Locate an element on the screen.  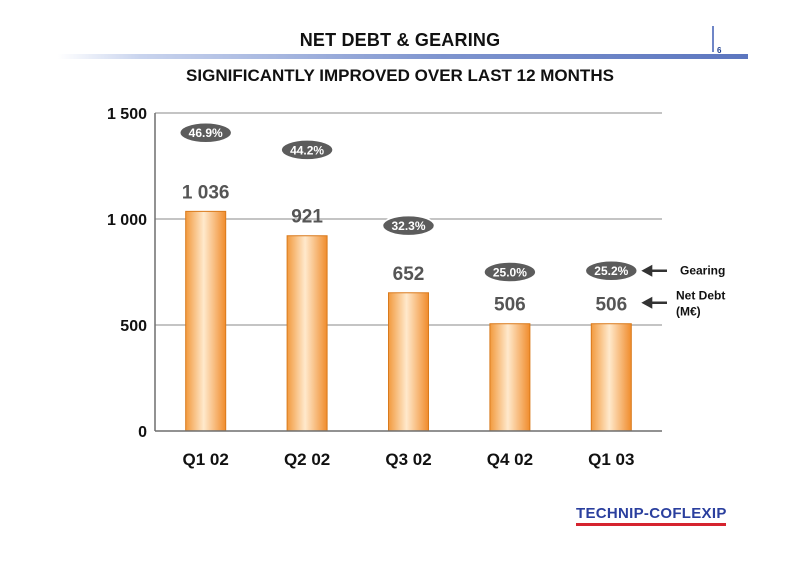
y-tick-label: 1 500 is located at coordinates (127, 114).